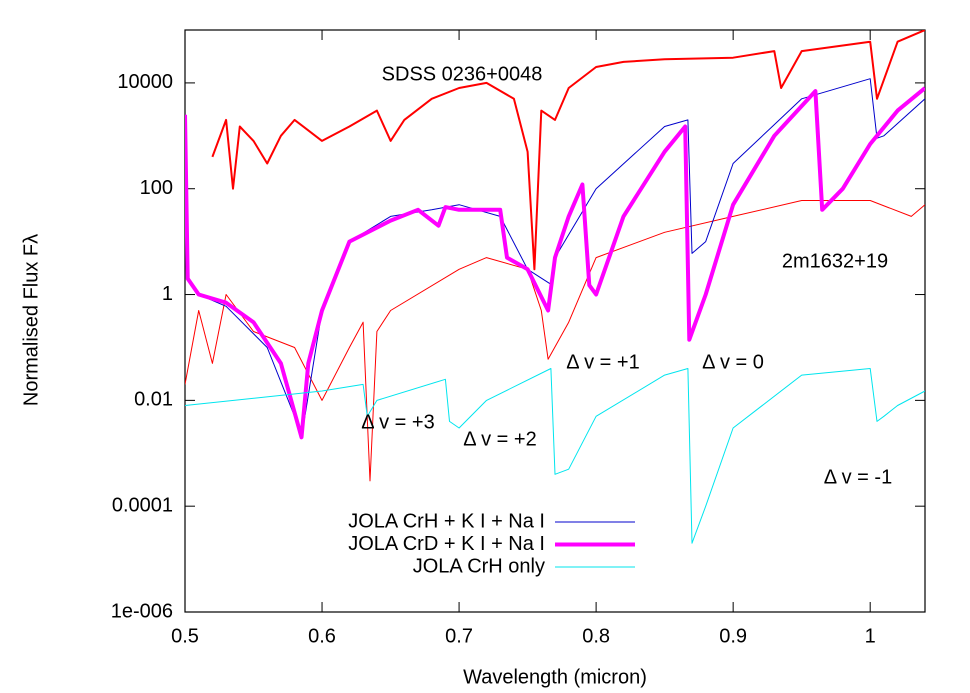 The width and height of the screenshot is (970, 693). Describe the element at coordinates (397, 422) in the screenshot. I see `annotation: Δ v = +3` at that location.